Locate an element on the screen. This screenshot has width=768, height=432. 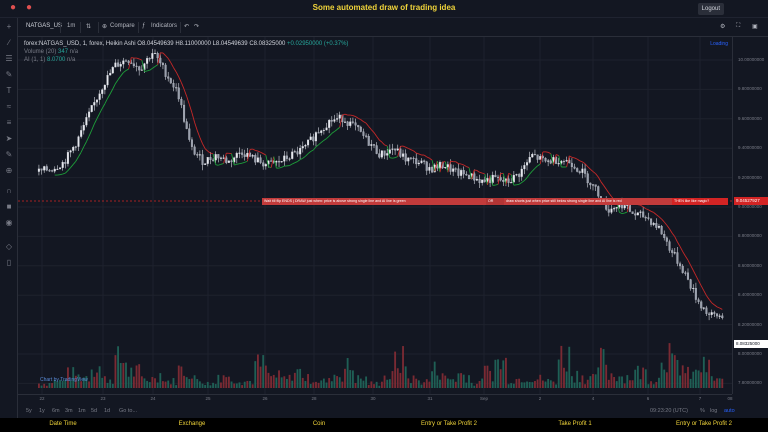
ruler-icon: ✎ is located at coordinates (9, 154).